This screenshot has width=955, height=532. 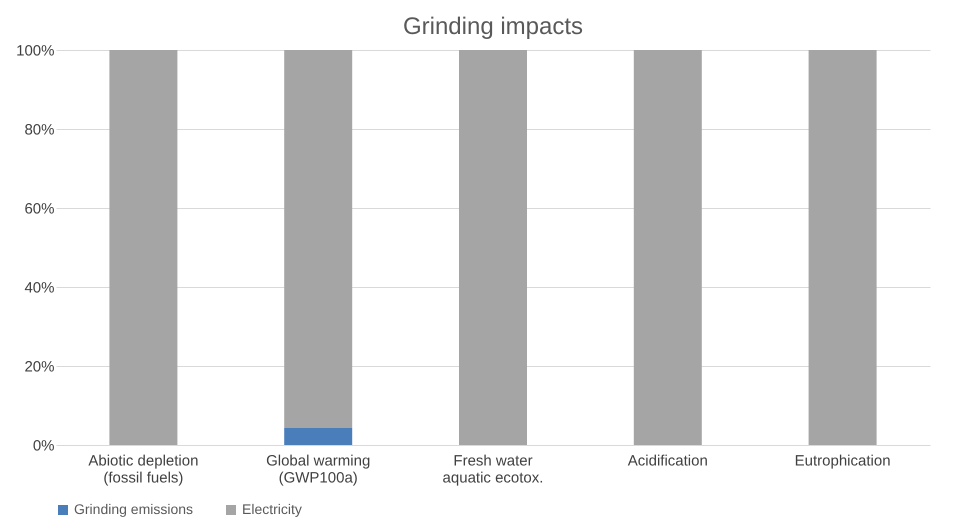 I want to click on legend-label: Grinding emissions, so click(x=134, y=509).